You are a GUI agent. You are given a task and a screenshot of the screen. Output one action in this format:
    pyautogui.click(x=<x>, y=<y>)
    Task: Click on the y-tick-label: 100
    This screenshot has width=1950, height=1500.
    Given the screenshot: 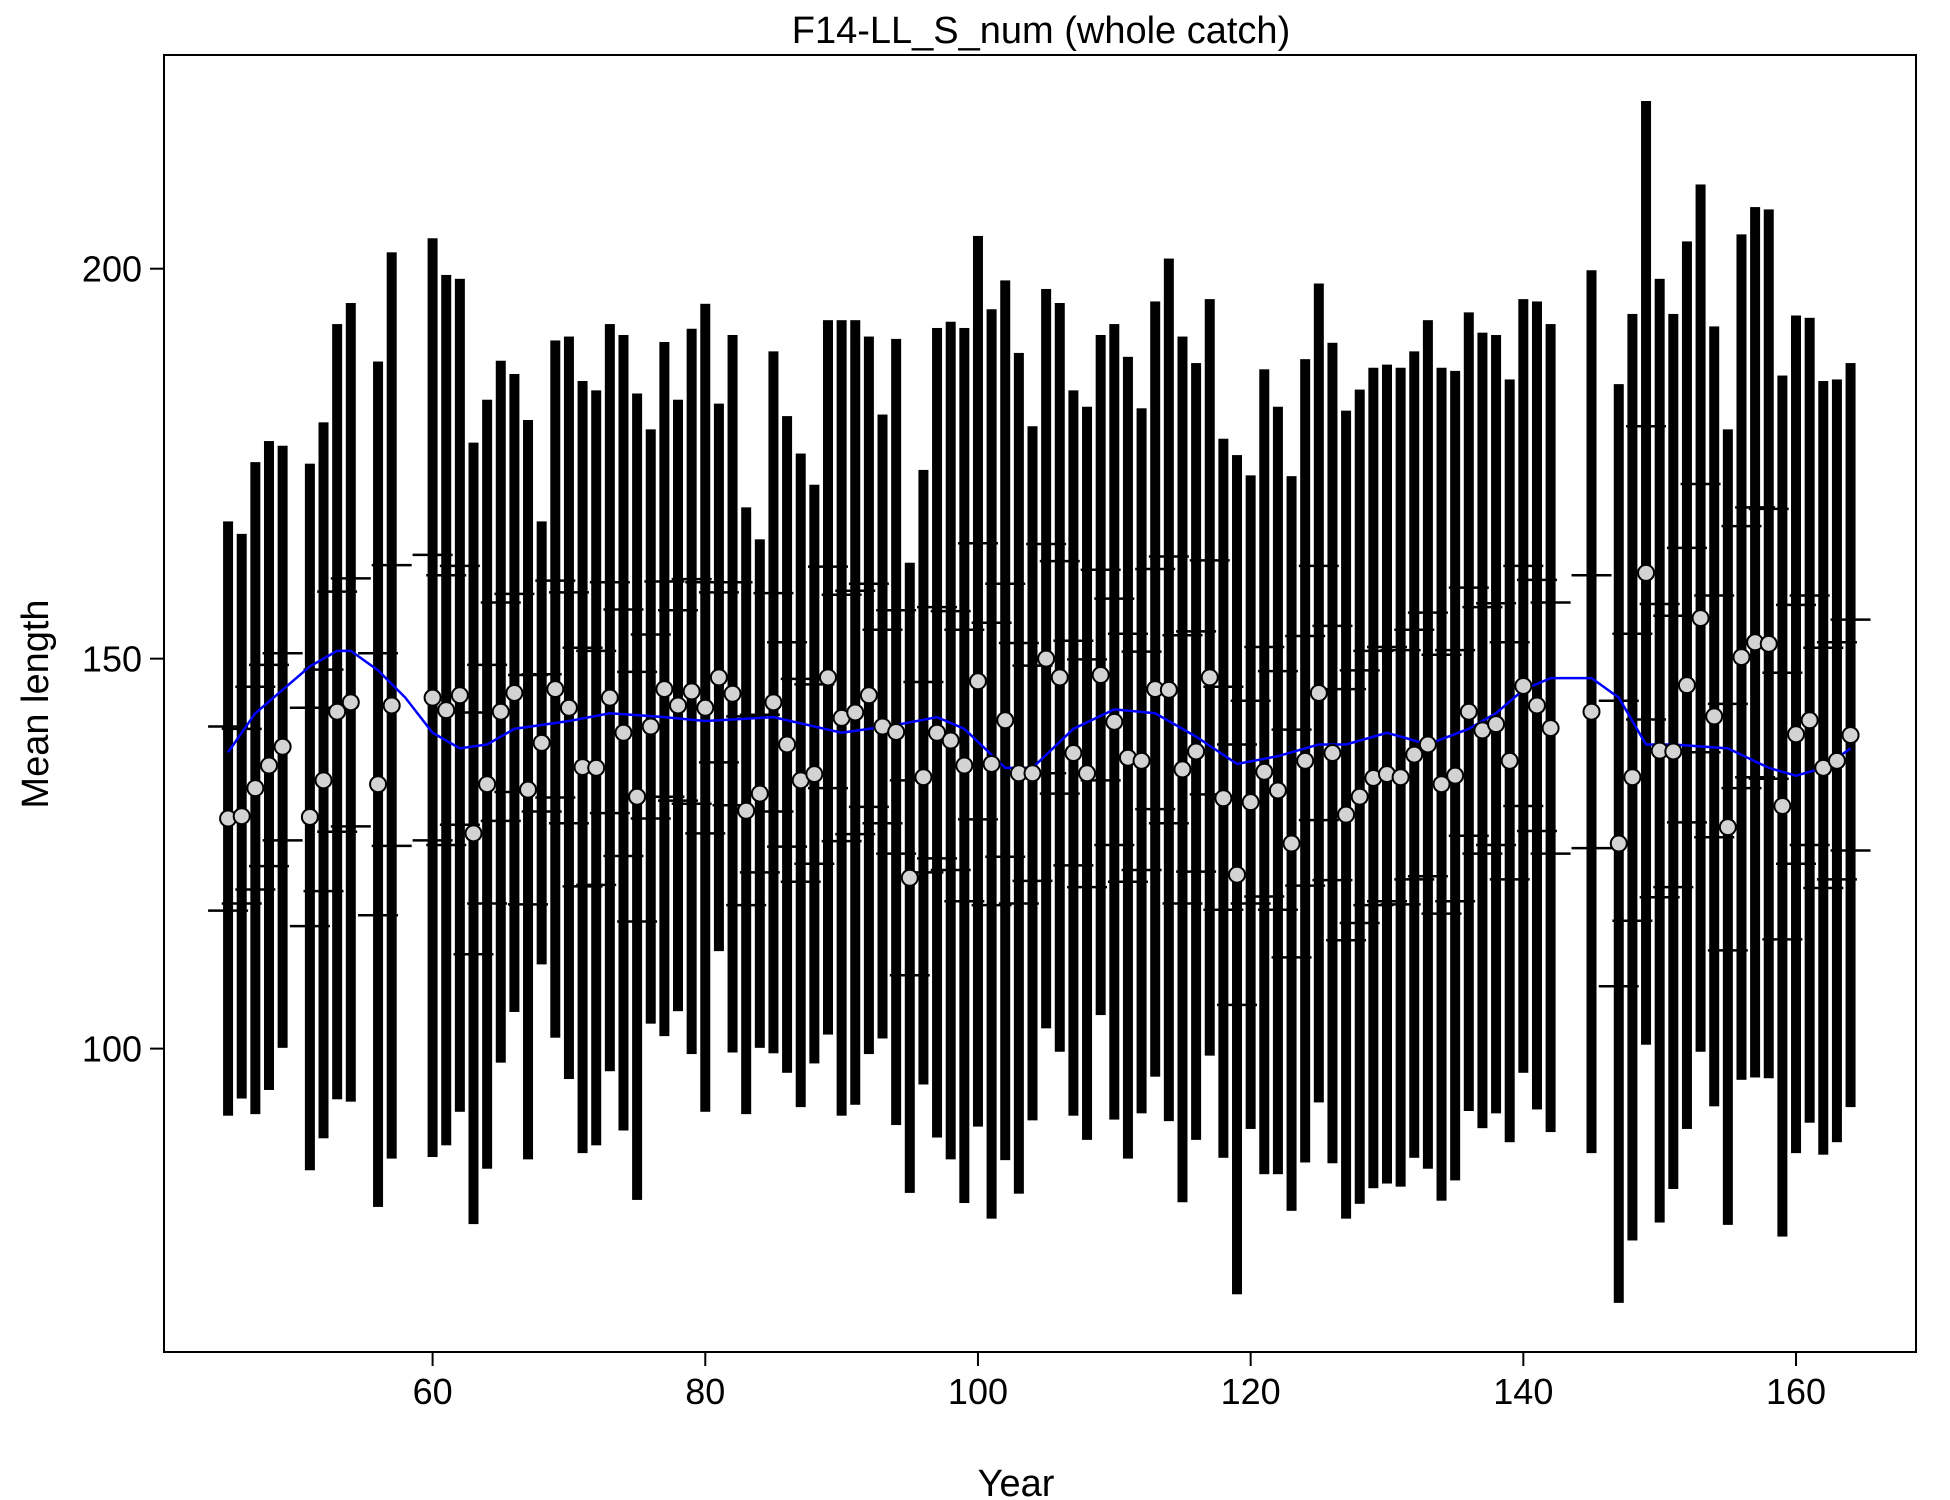 What is the action you would take?
    pyautogui.click(x=112, y=1049)
    